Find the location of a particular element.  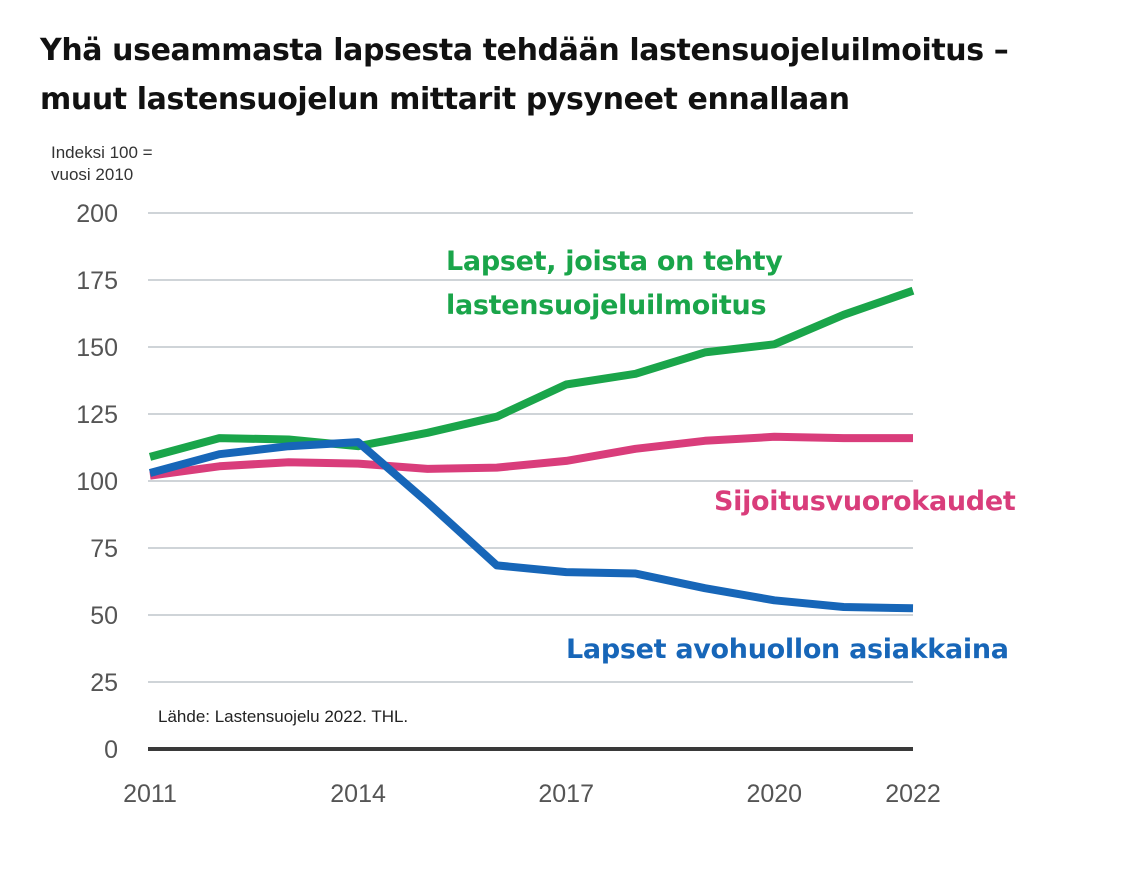

y-tick-label-0: 0 is located at coordinates (111, 750).